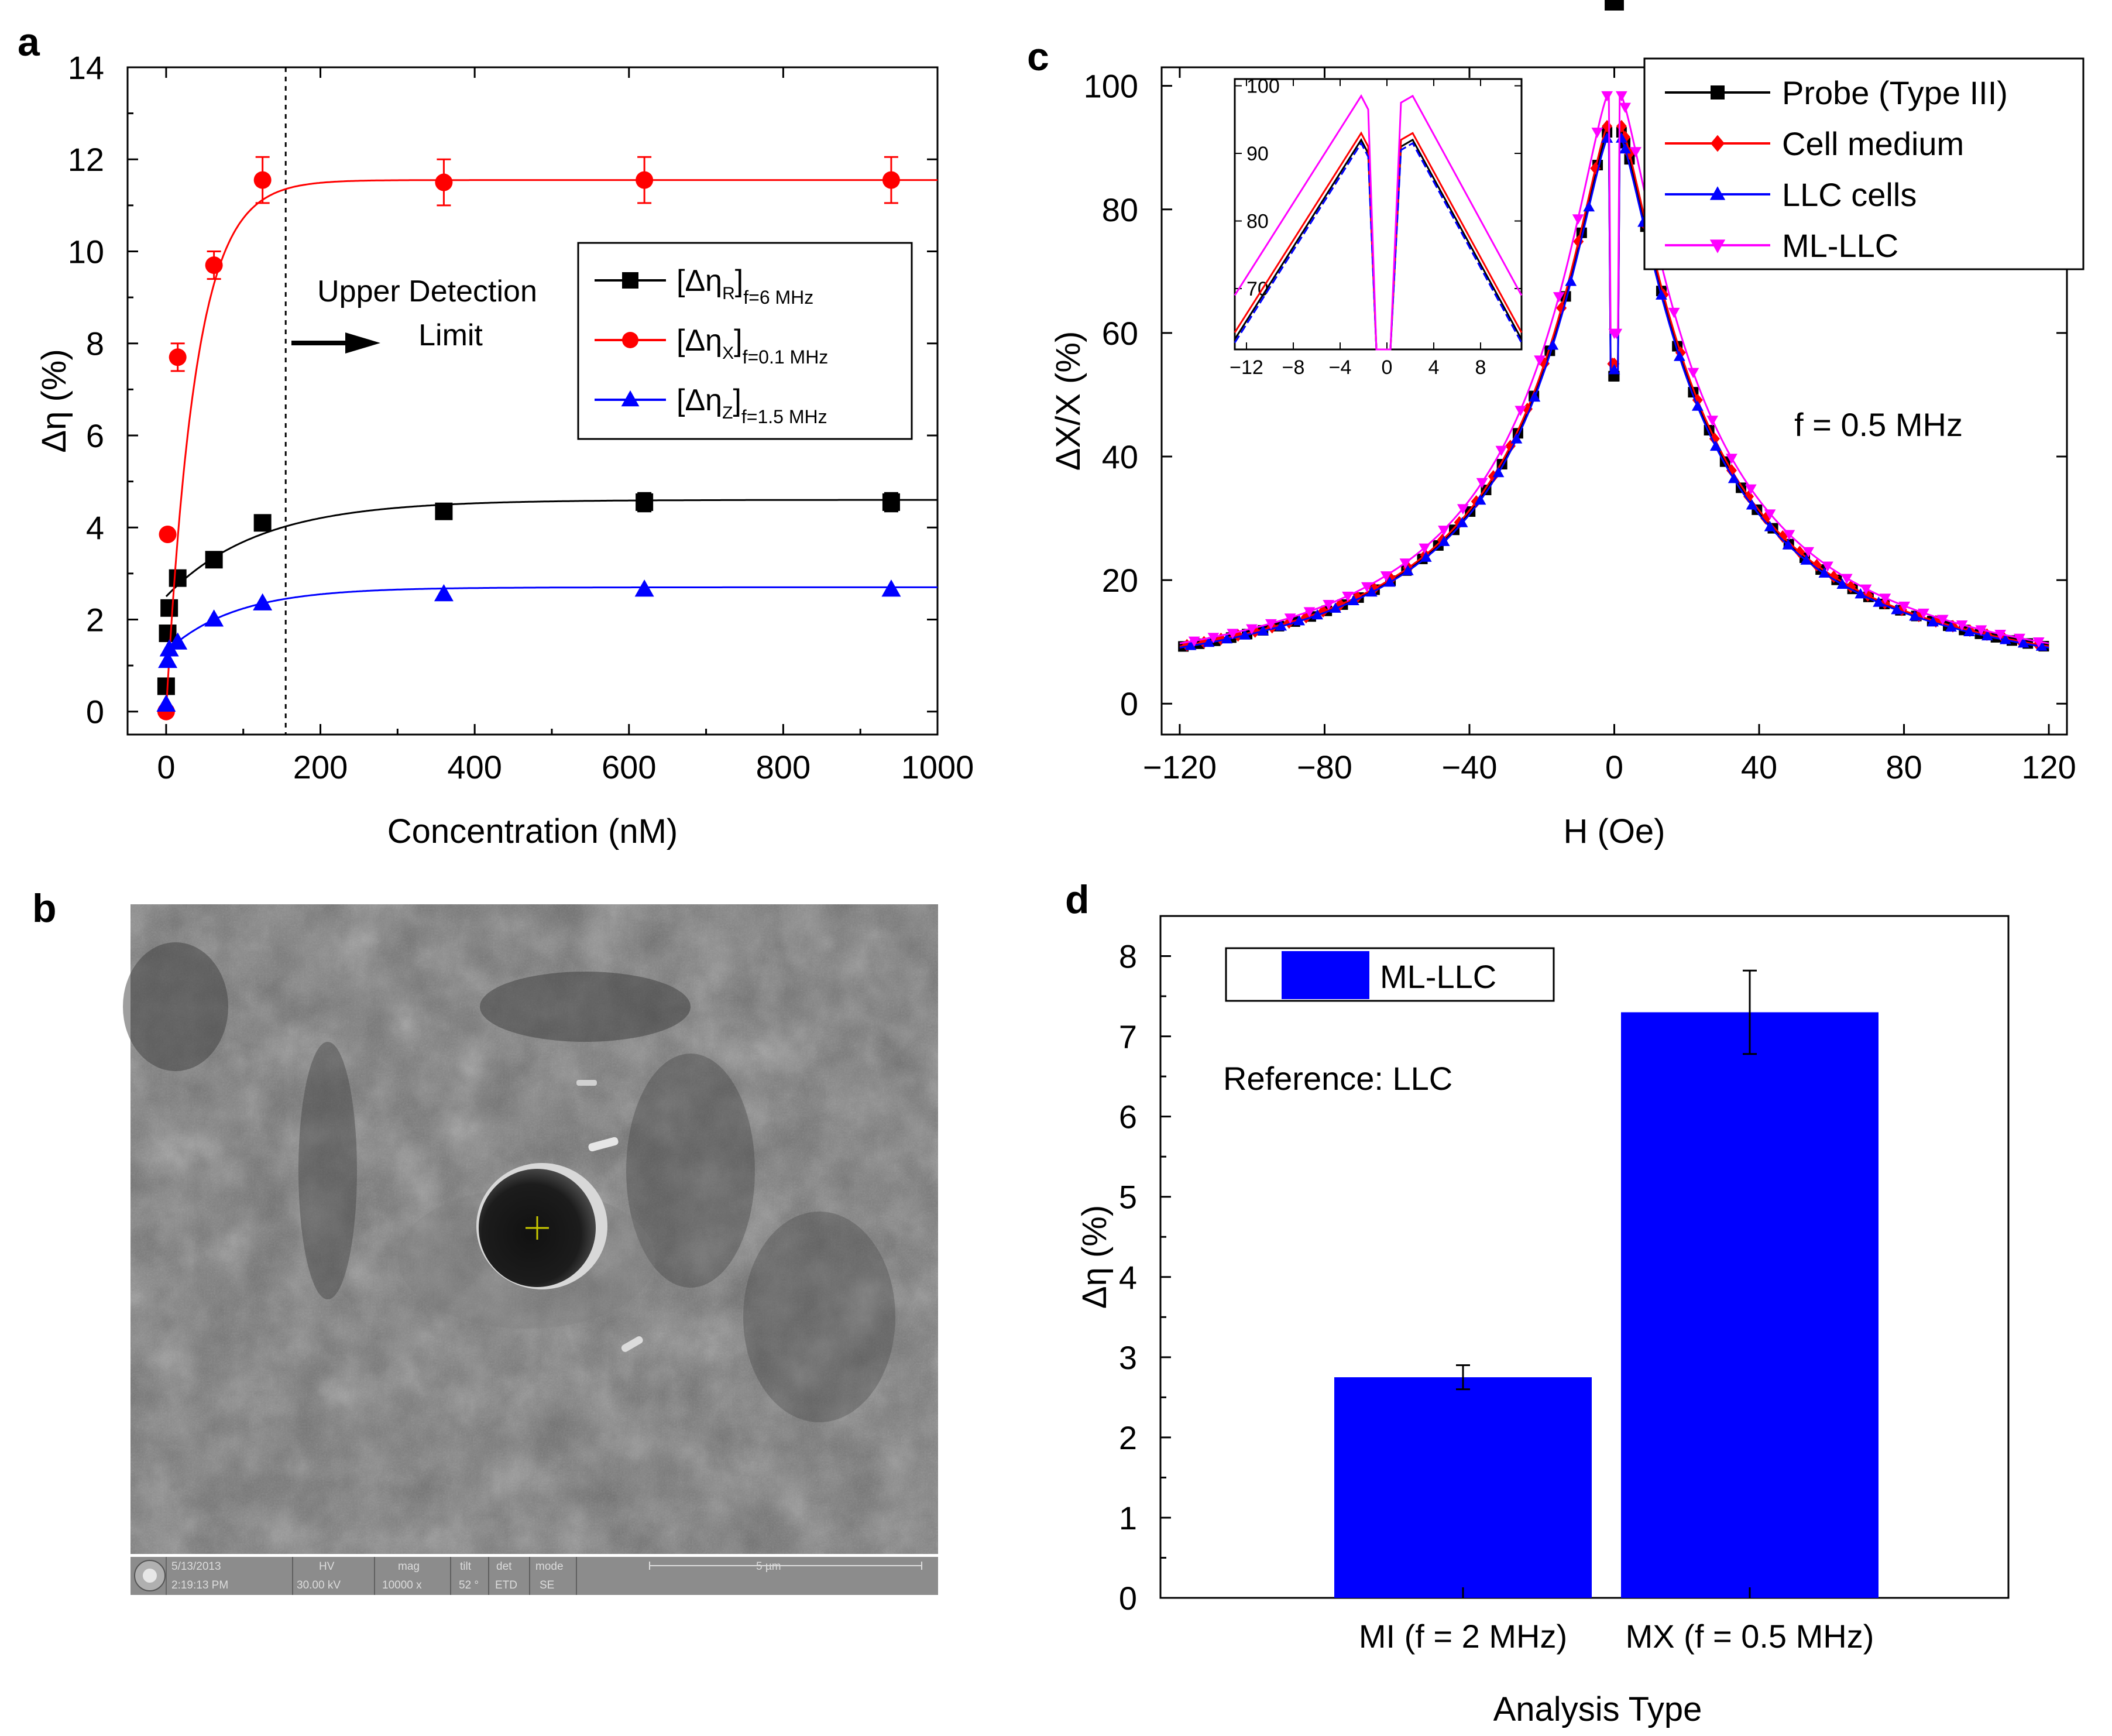 The width and height of the screenshot is (2112, 1736). What do you see at coordinates (1597, 1709) in the screenshot?
I see `x-axis-label: Analysis Type` at bounding box center [1597, 1709].